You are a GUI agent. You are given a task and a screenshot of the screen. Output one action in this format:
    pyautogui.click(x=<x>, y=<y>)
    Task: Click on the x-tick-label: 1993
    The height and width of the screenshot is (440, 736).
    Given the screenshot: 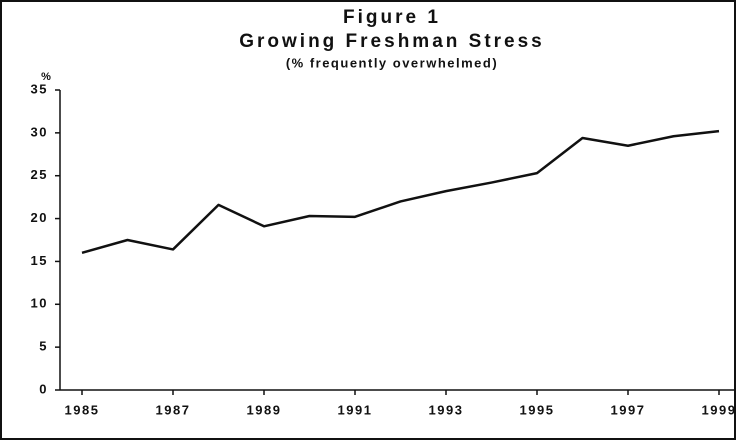 What is the action you would take?
    pyautogui.click(x=446, y=409)
    